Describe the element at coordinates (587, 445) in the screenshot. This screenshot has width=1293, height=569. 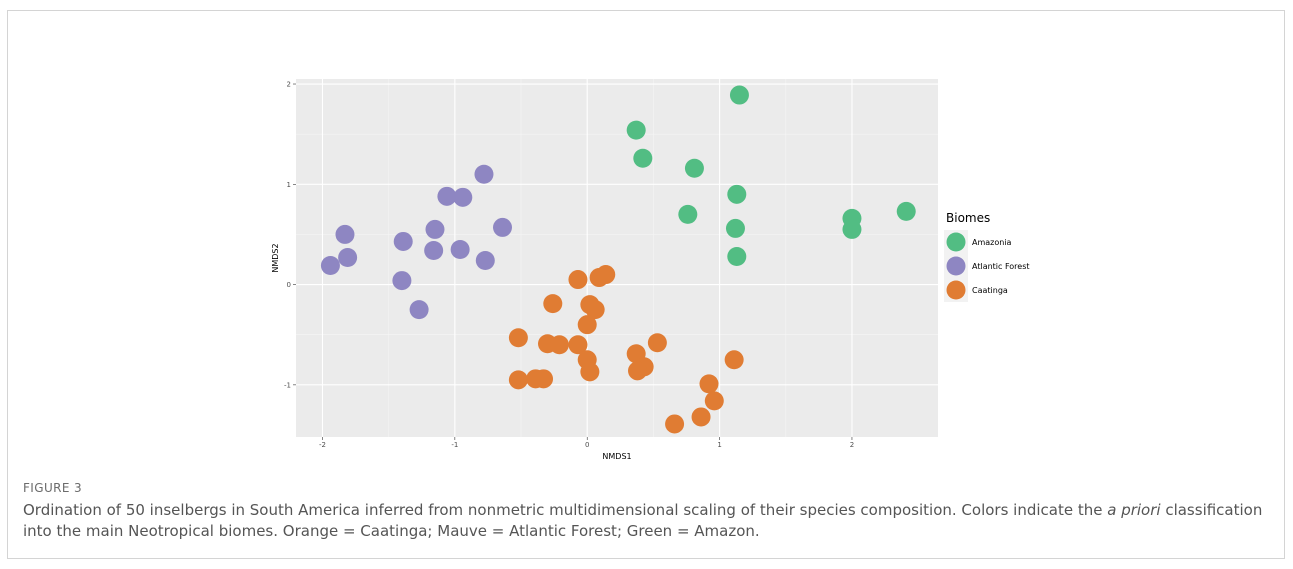
I see `x-tick-label: 0` at that location.